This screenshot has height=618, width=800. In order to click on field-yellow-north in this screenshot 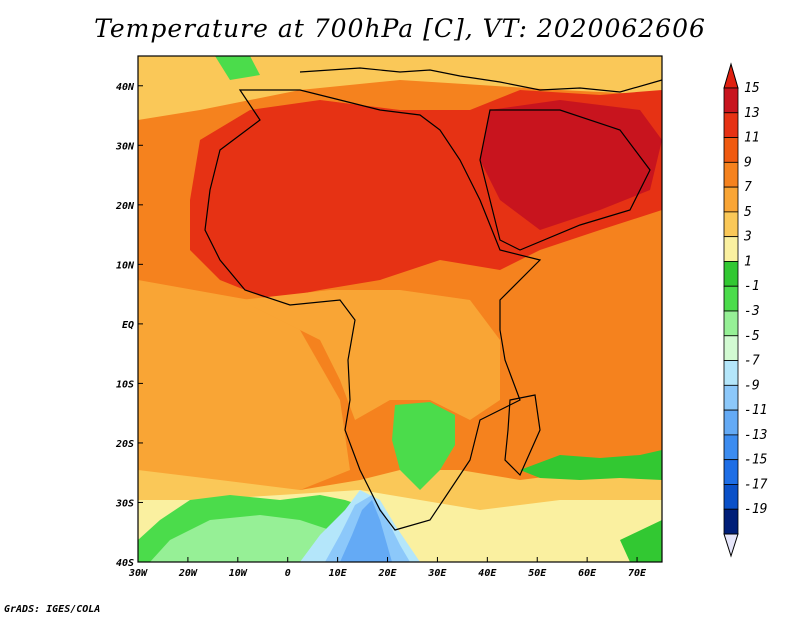, I will do `click(400, 88)`.